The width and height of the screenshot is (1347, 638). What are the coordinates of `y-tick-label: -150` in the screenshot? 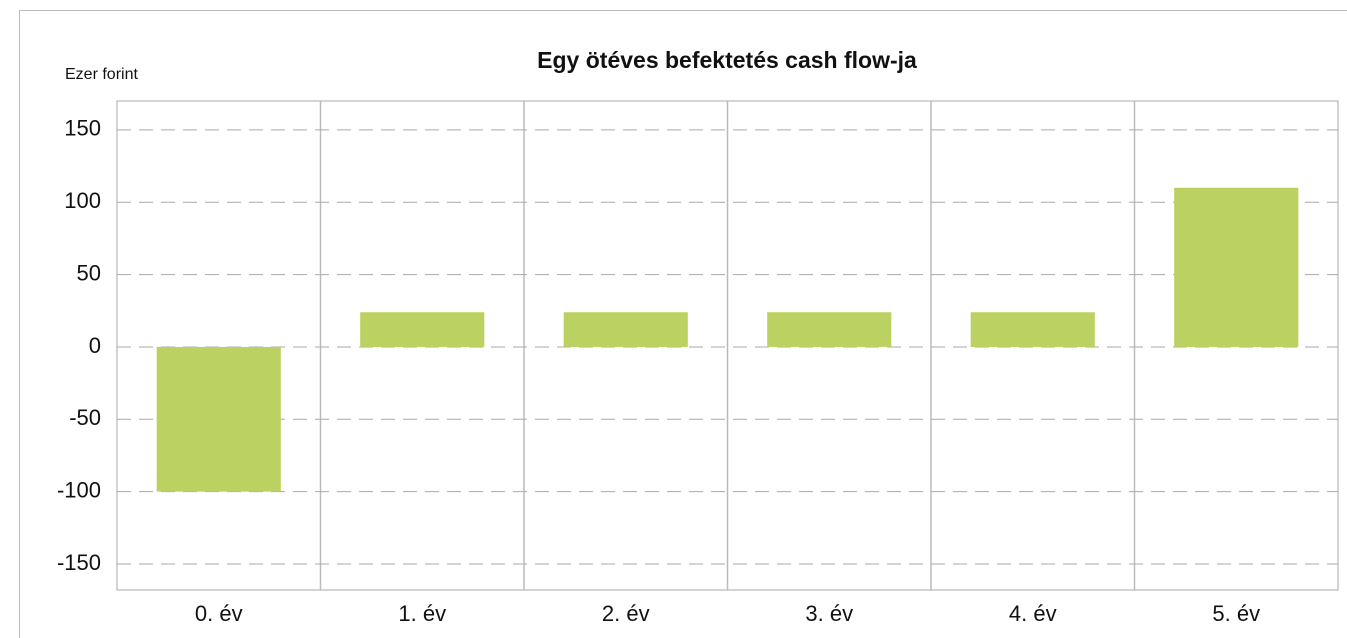 It's located at (79, 562).